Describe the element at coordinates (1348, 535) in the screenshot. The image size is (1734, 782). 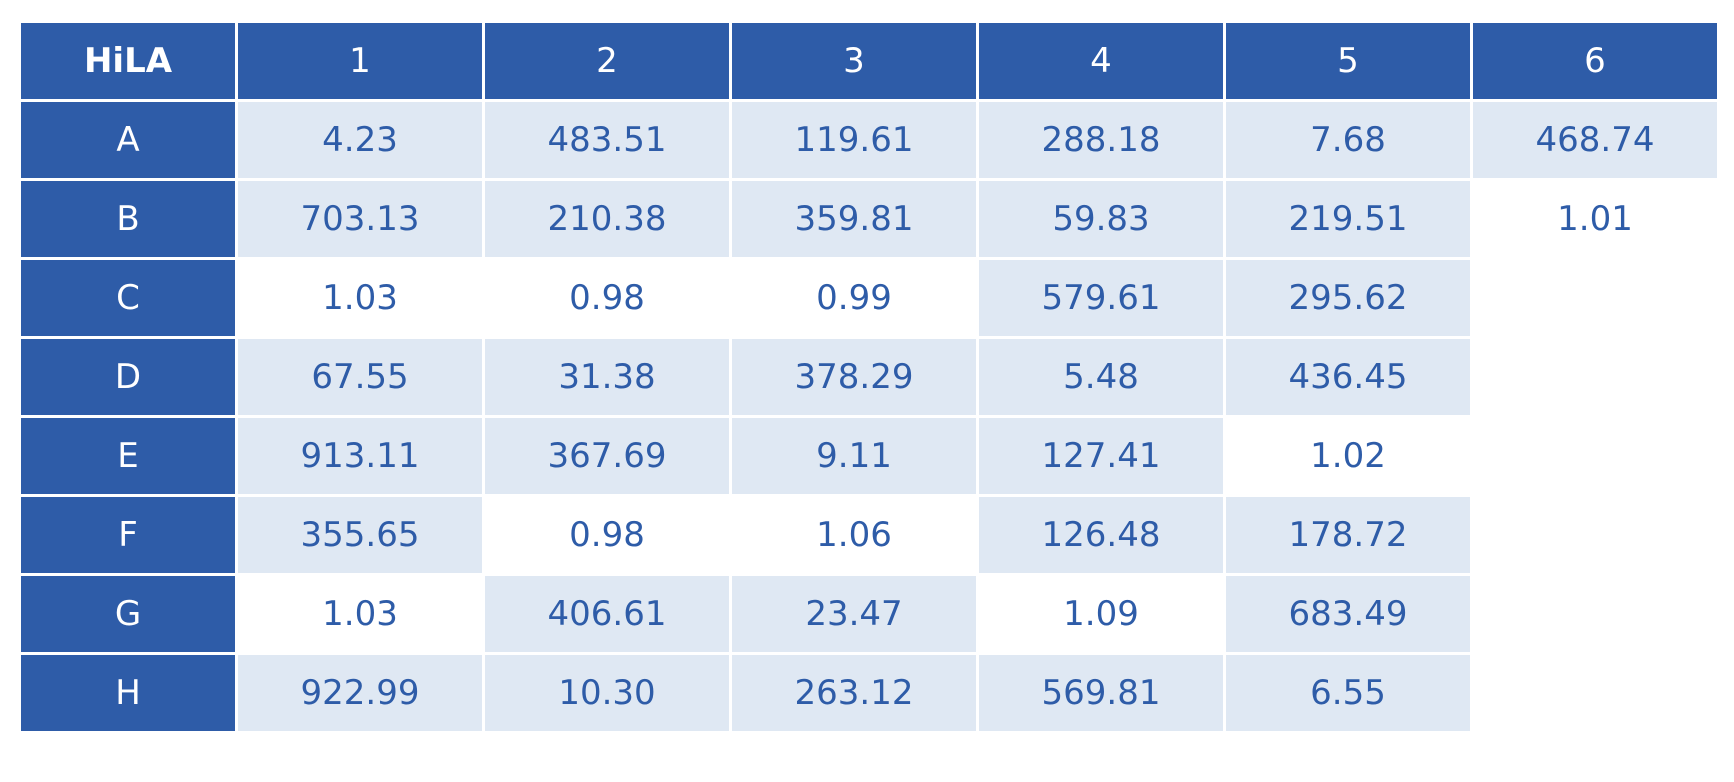
I see `table-cell: 178.72` at that location.